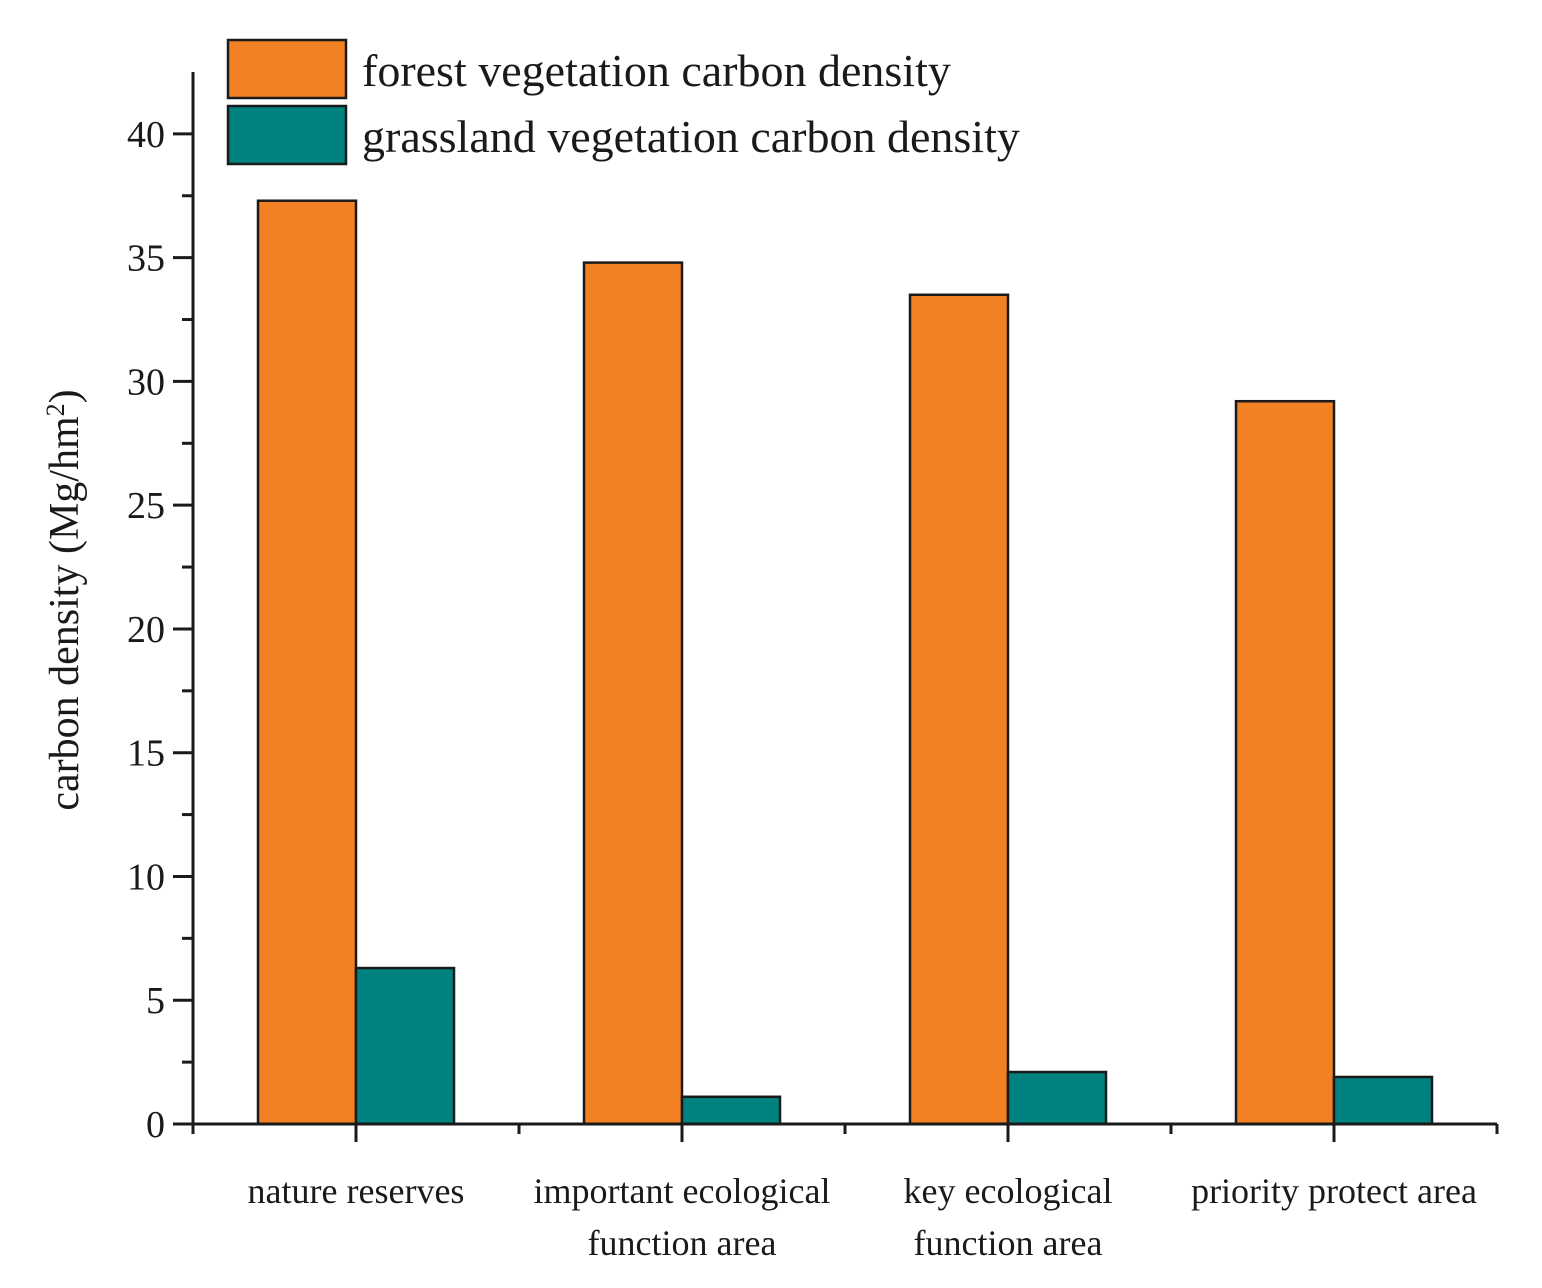 Image resolution: width=1542 pixels, height=1288 pixels. I want to click on legend-label: forest vegetation carbon density, so click(656, 70).